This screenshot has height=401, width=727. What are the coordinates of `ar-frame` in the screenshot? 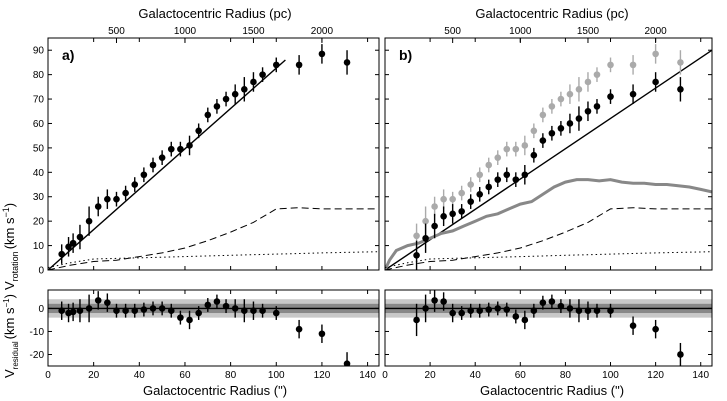 It's located at (213, 328).